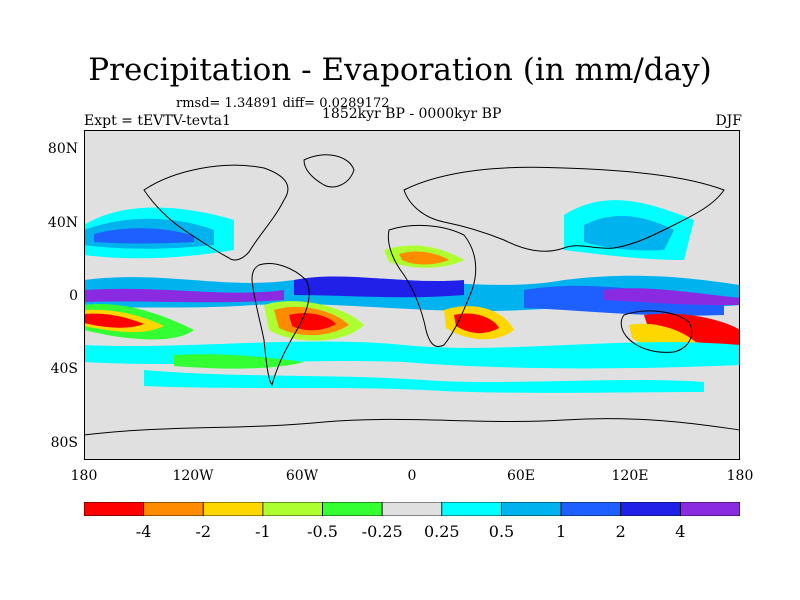 The image size is (800, 600). Describe the element at coordinates (143, 531) in the screenshot. I see `colorbar-label: -4` at that location.